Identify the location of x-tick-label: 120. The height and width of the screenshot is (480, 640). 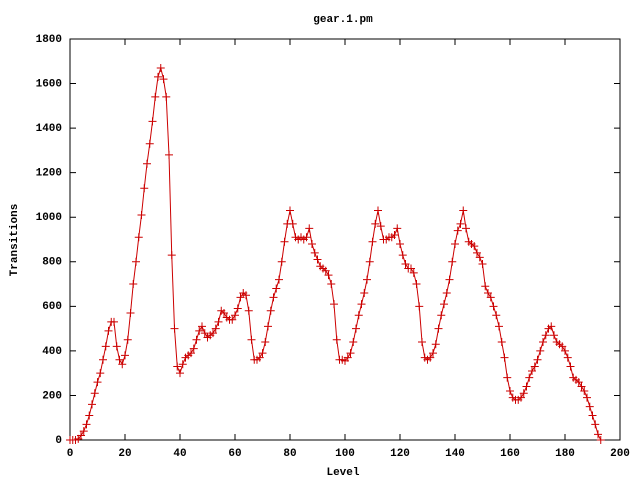
(400, 454).